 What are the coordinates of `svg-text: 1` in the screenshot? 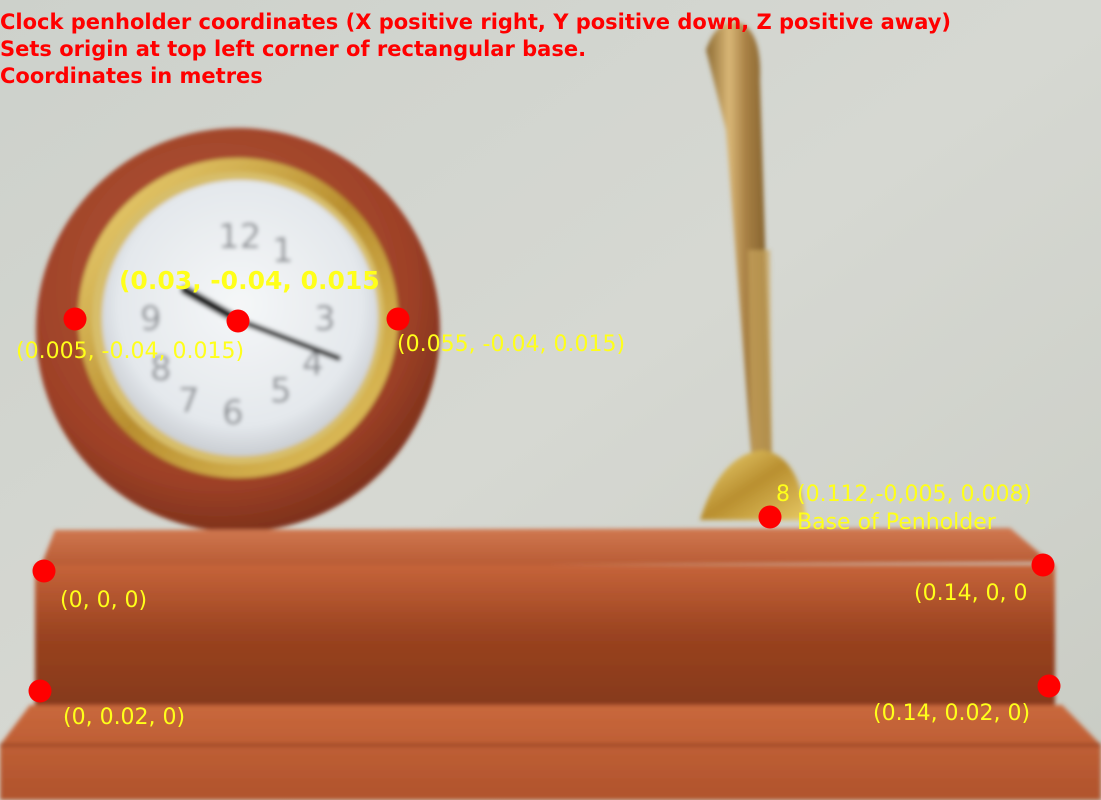 It's located at (283, 251).